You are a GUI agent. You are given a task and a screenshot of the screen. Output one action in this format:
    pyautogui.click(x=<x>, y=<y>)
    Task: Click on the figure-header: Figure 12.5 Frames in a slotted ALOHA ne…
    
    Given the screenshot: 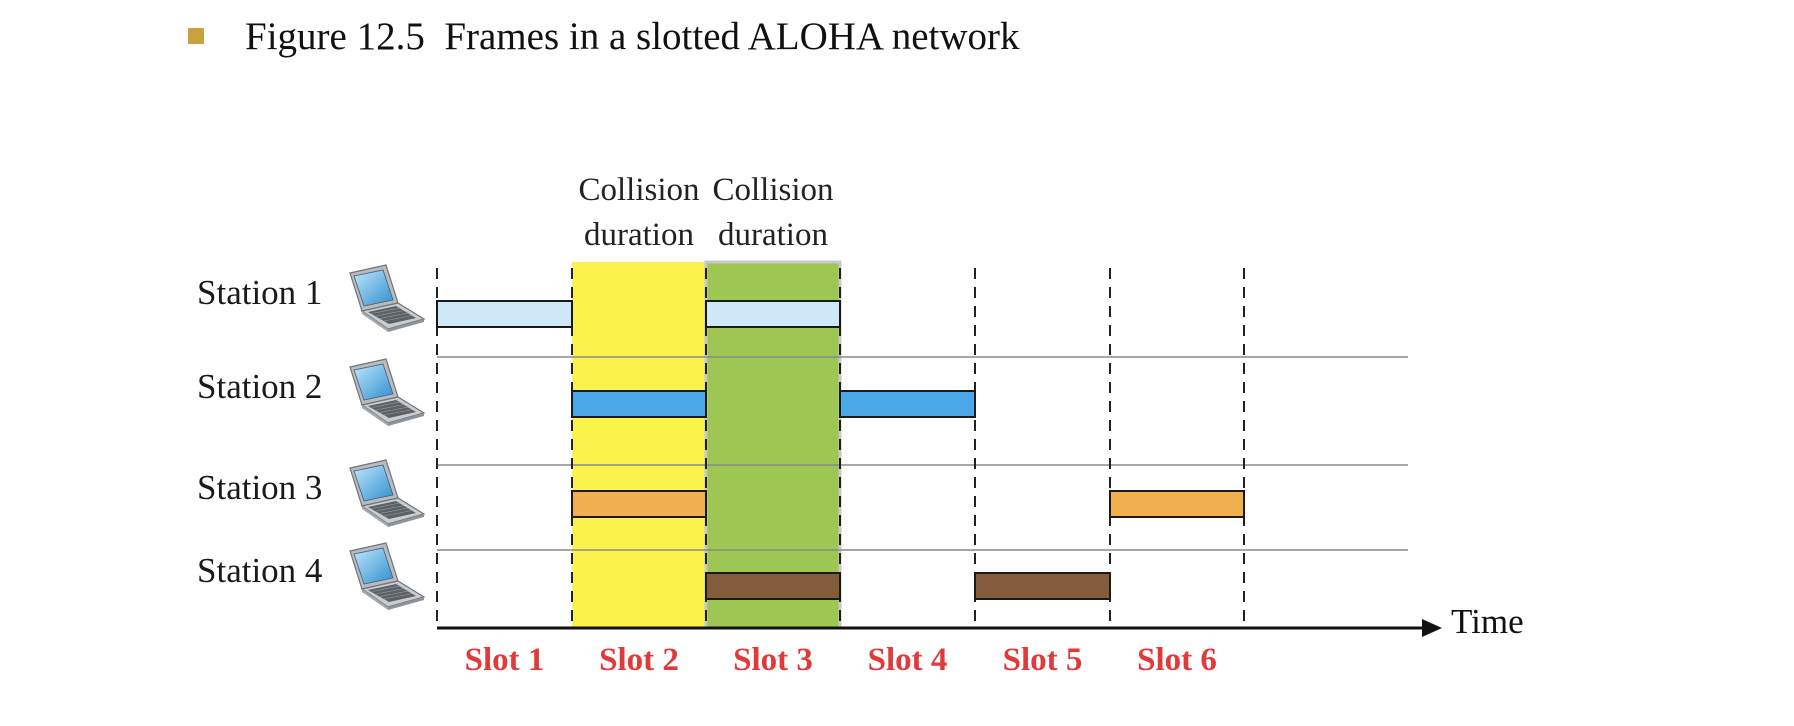 What is the action you would take?
    pyautogui.click(x=604, y=36)
    